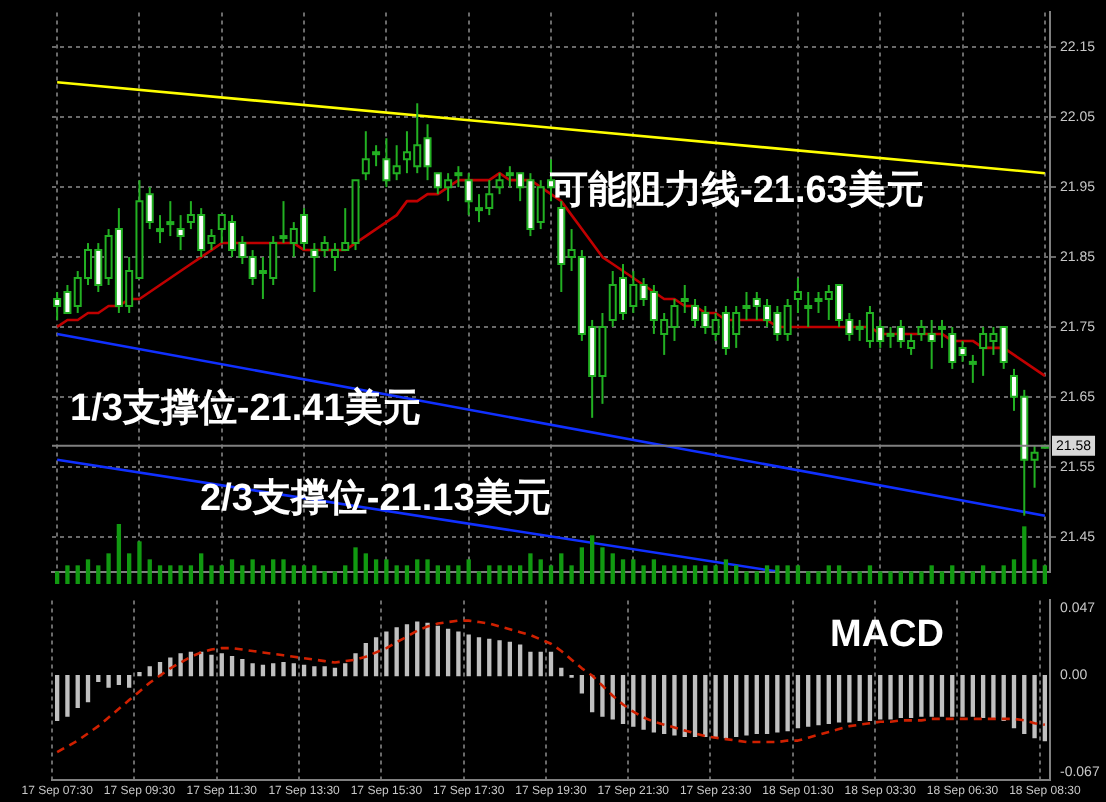 The image size is (1106, 802). I want to click on annotation: 1/3支撑位-21.41美元, so click(245, 408).